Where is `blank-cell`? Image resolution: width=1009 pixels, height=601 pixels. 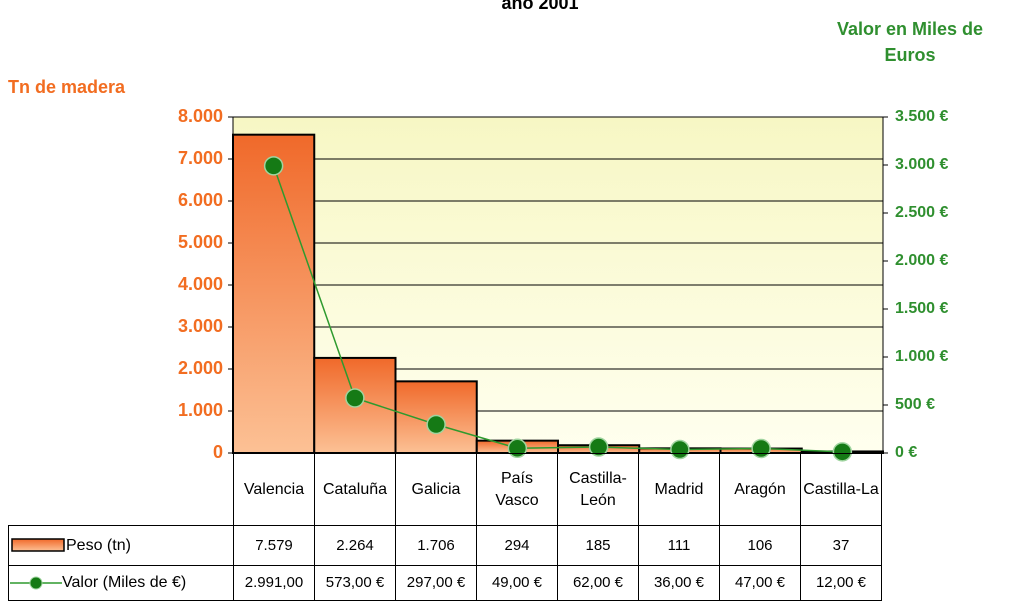 blank-cell is located at coordinates (121, 490).